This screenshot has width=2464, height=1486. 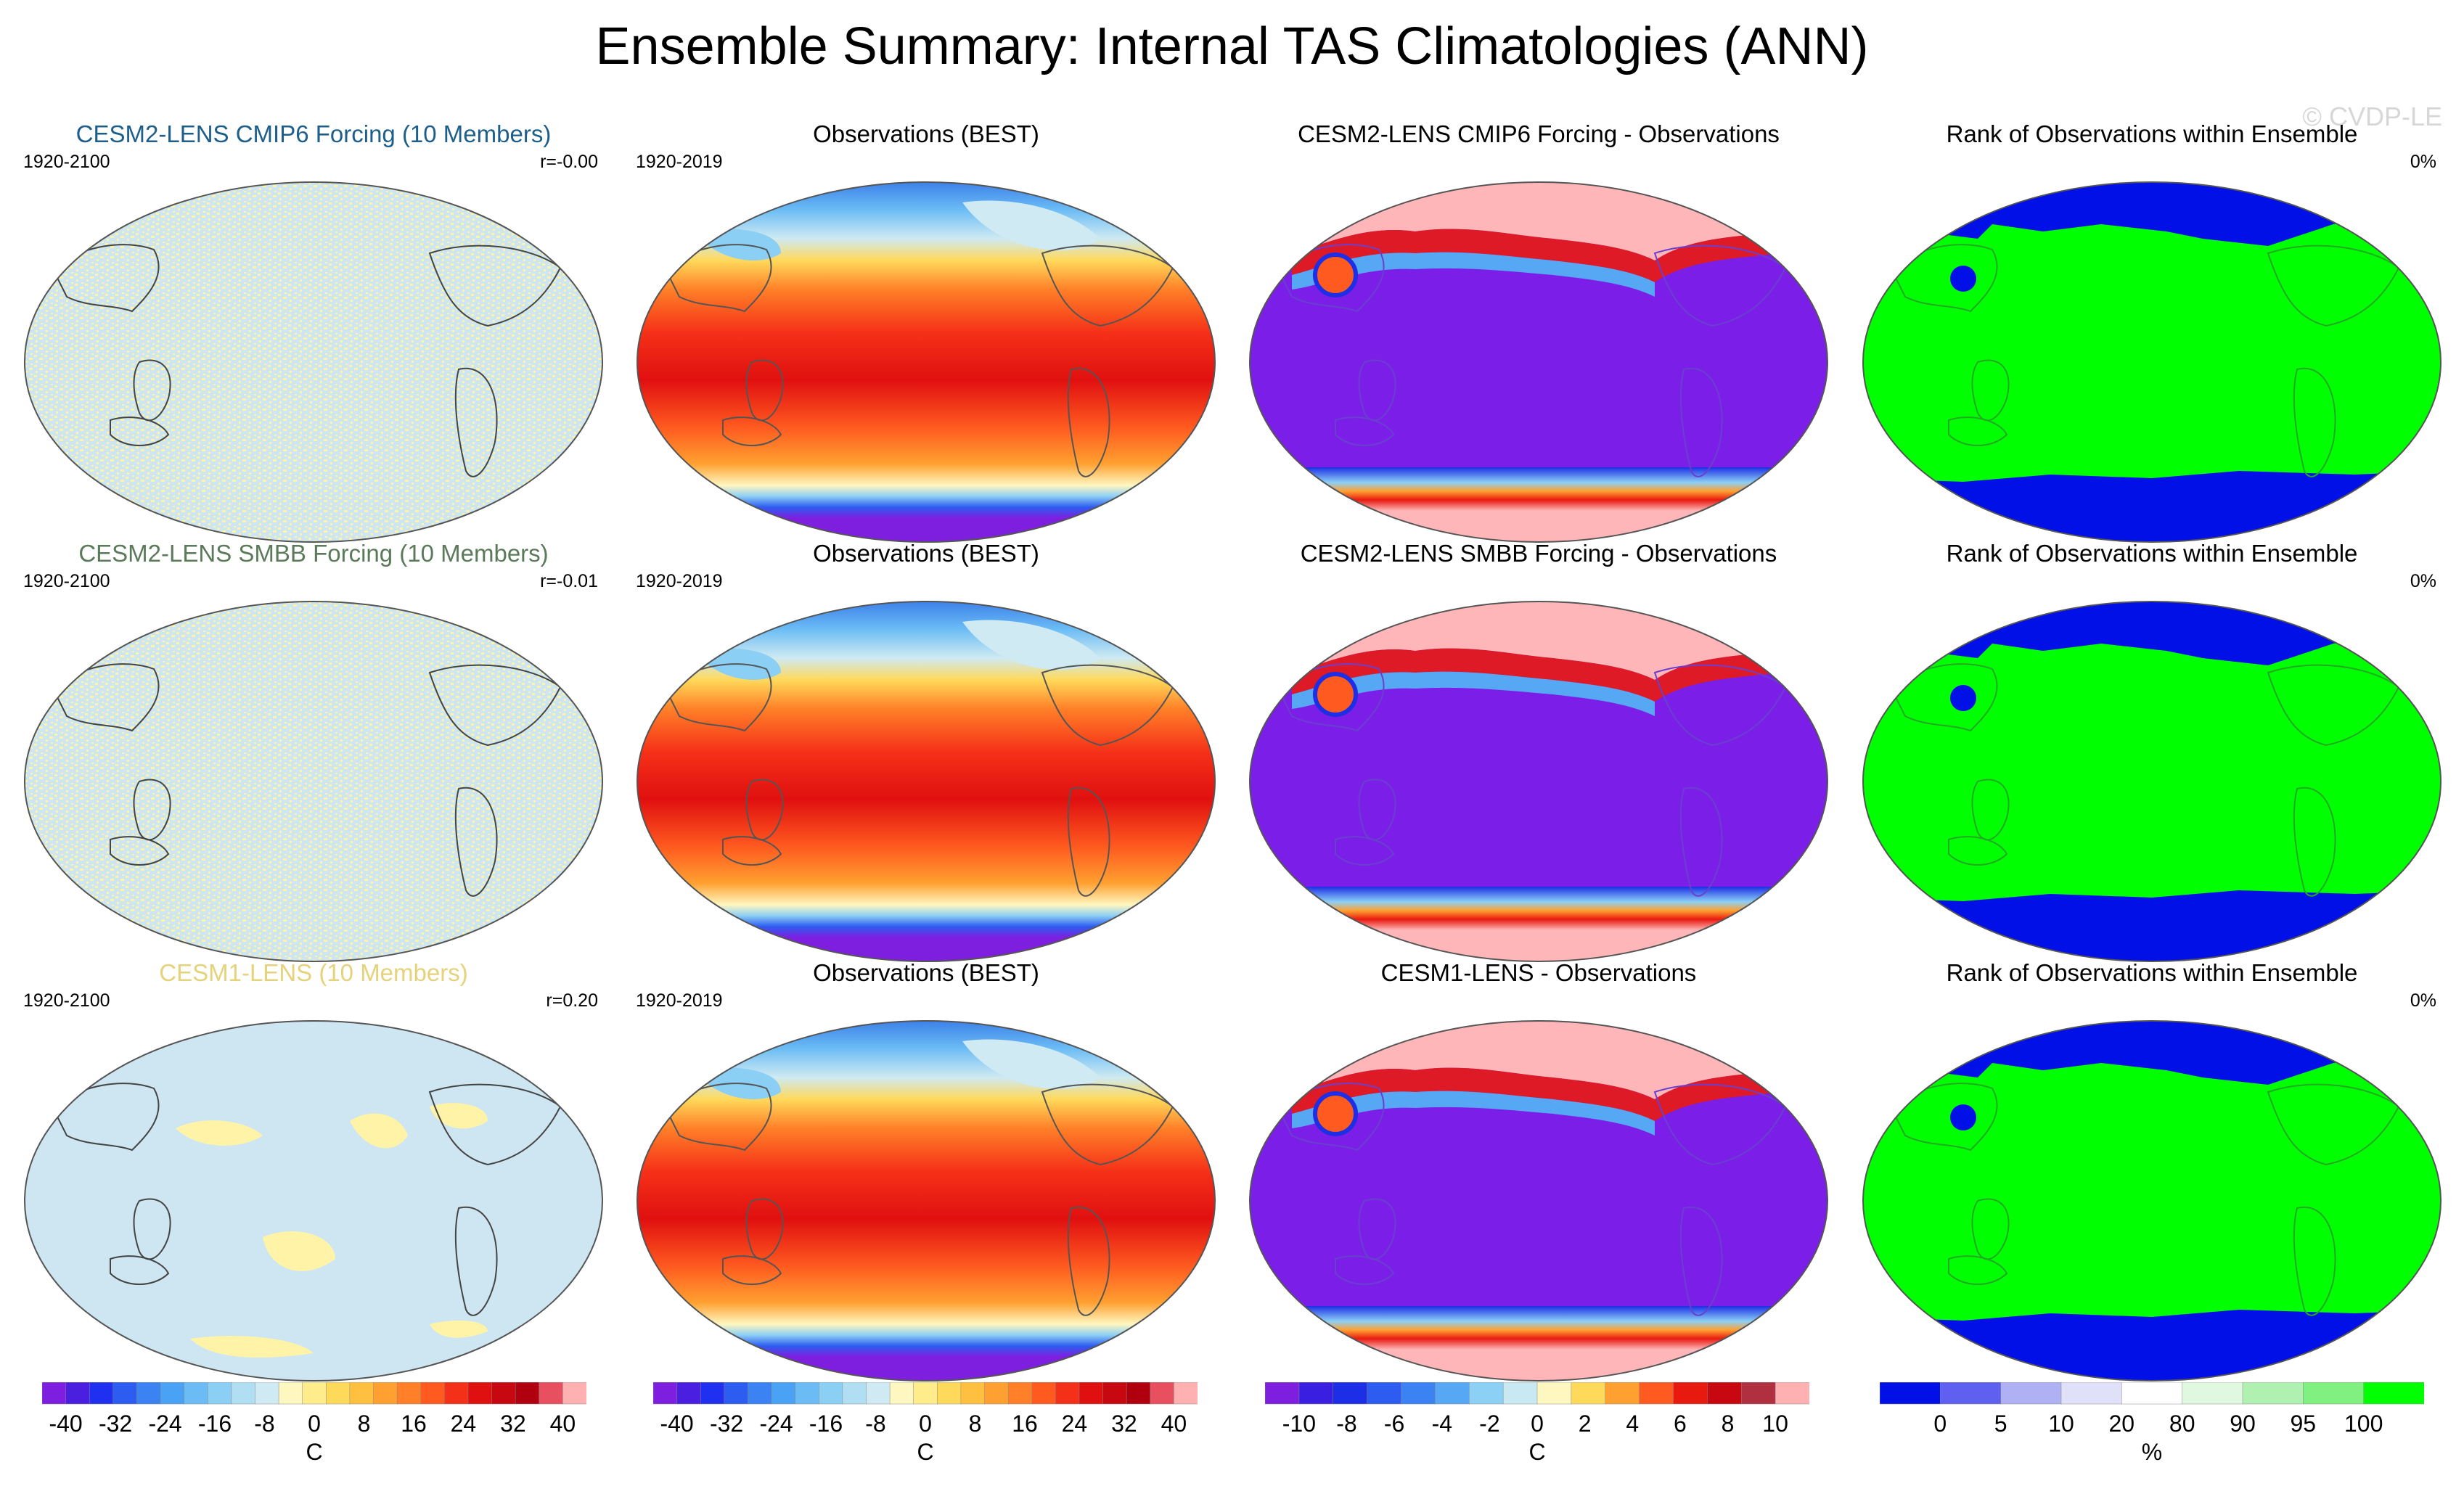 I want to click on panel-diff-row2: CESM2-LENS SMBB Forcing - Observations, so click(x=1539, y=750).